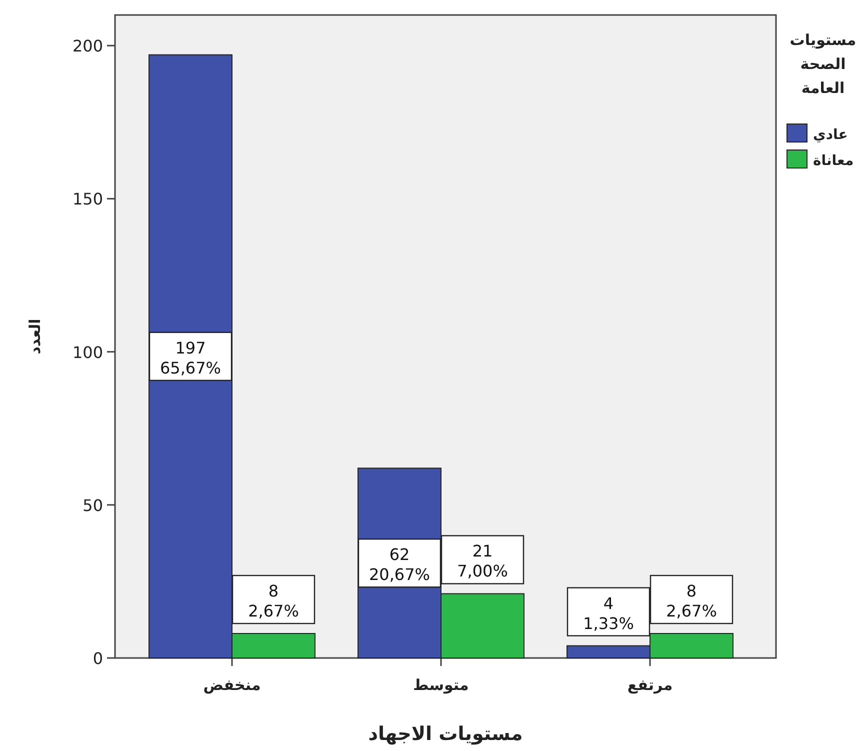 This screenshot has height=751, width=863. What do you see at coordinates (608, 613) in the screenshot?
I see `data-label: 4 1,33%` at bounding box center [608, 613].